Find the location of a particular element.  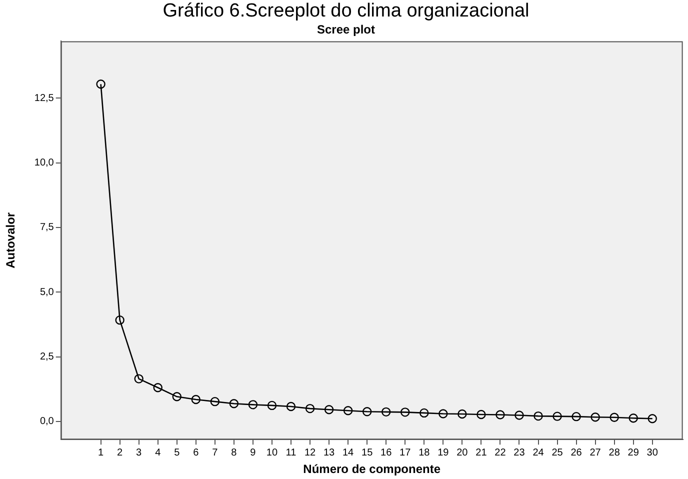

chart-subtitle: Scree plot is located at coordinates (346, 29).